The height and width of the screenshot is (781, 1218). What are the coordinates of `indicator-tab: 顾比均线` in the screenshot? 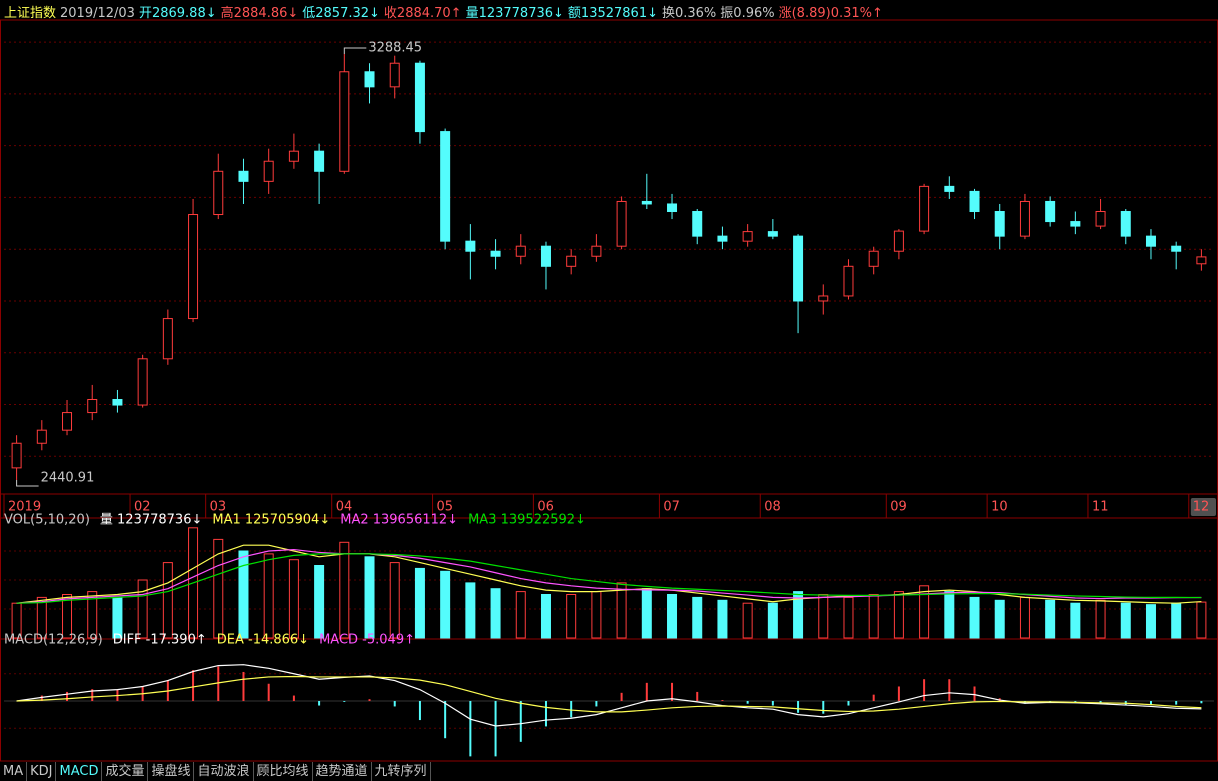 It's located at (283, 771).